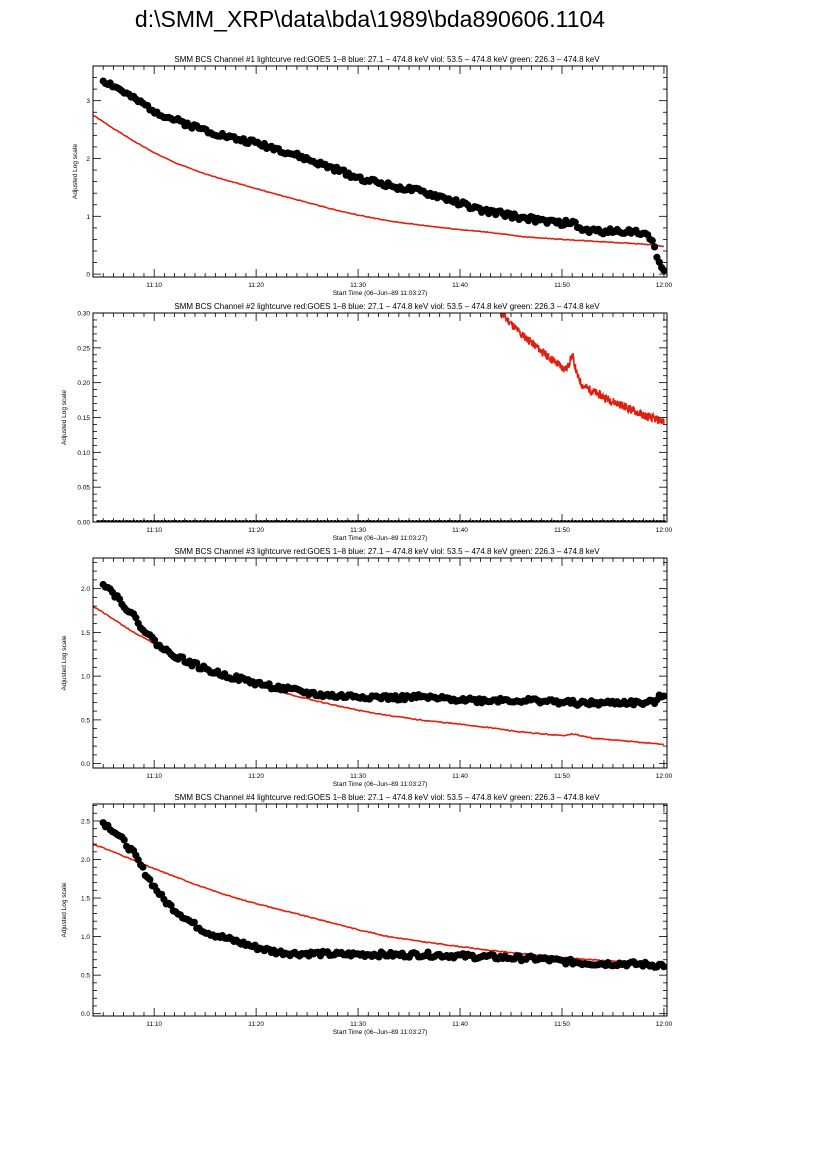  Describe the element at coordinates (370, 19) in the screenshot. I see `page-title: d:\SMM_XRP\data\bda\1989\bda890606.1104` at that location.